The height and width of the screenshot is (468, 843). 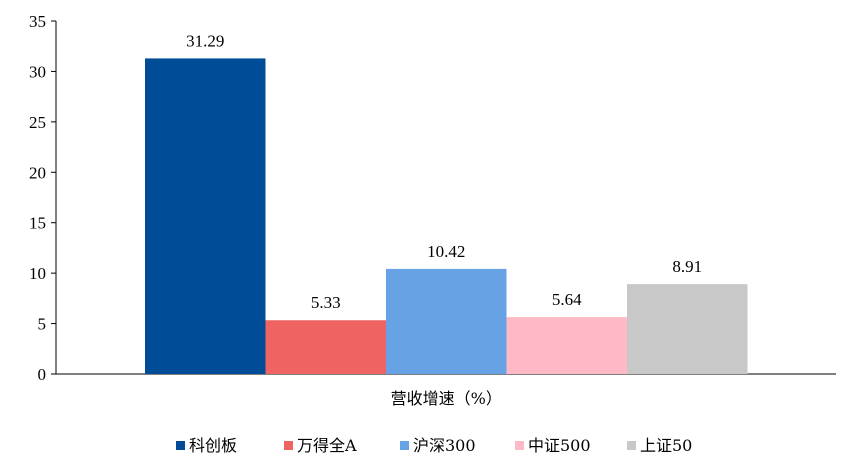 I want to click on y-axis: 0 5 10 15 20 25 30 35, so click(x=43, y=198).